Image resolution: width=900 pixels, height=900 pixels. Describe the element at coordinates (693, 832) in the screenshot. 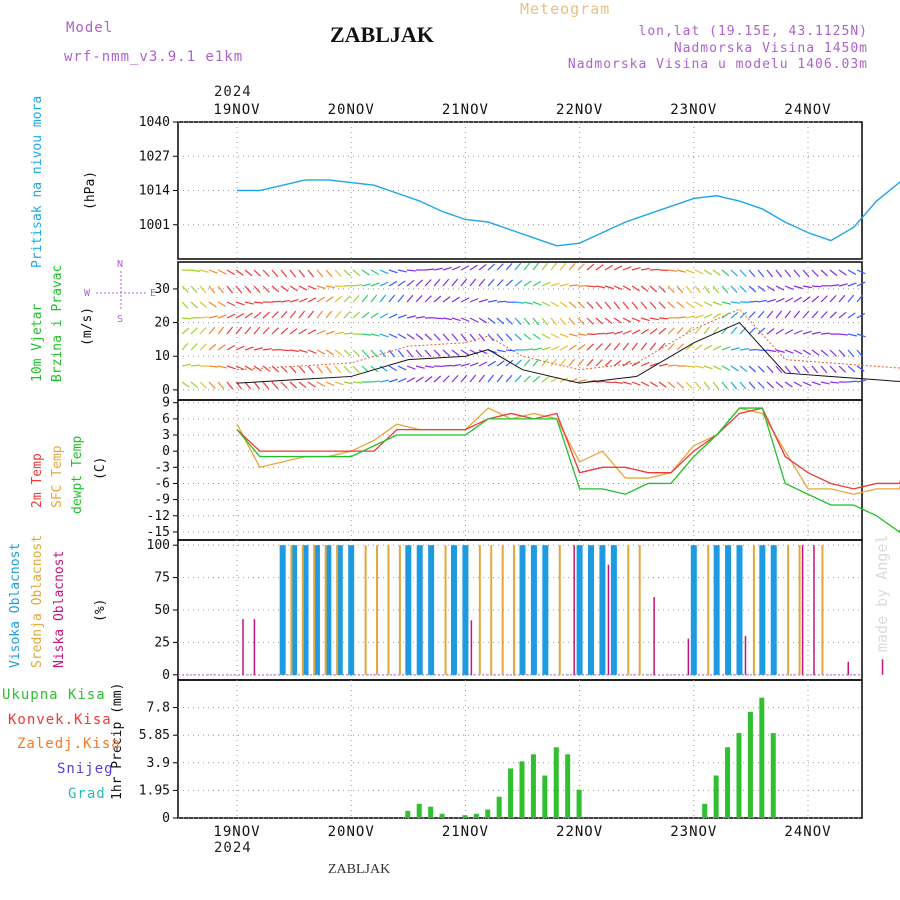

I see `x-tick-label-bottom: 23NOV` at that location.